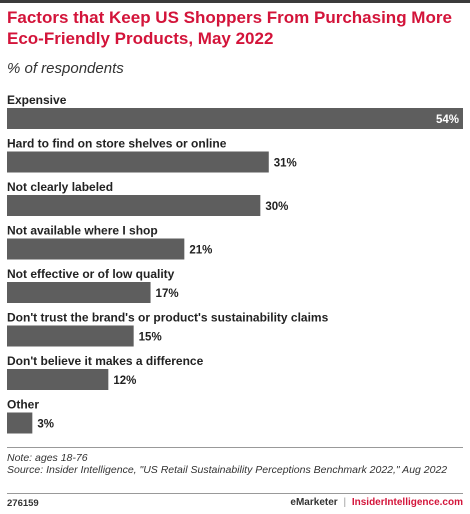 This screenshot has width=470, height=514. What do you see at coordinates (235, 493) in the screenshot?
I see `footer-divider-bottom` at bounding box center [235, 493].